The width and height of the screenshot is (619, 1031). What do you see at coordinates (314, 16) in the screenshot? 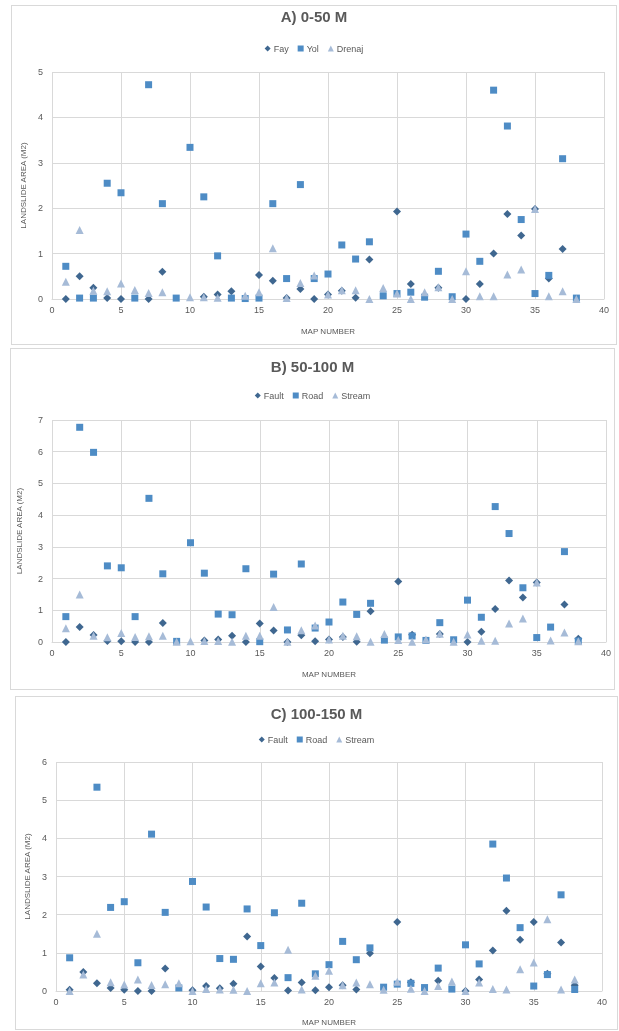
I see `chart-title: A) 0-50 M` at bounding box center [314, 16].